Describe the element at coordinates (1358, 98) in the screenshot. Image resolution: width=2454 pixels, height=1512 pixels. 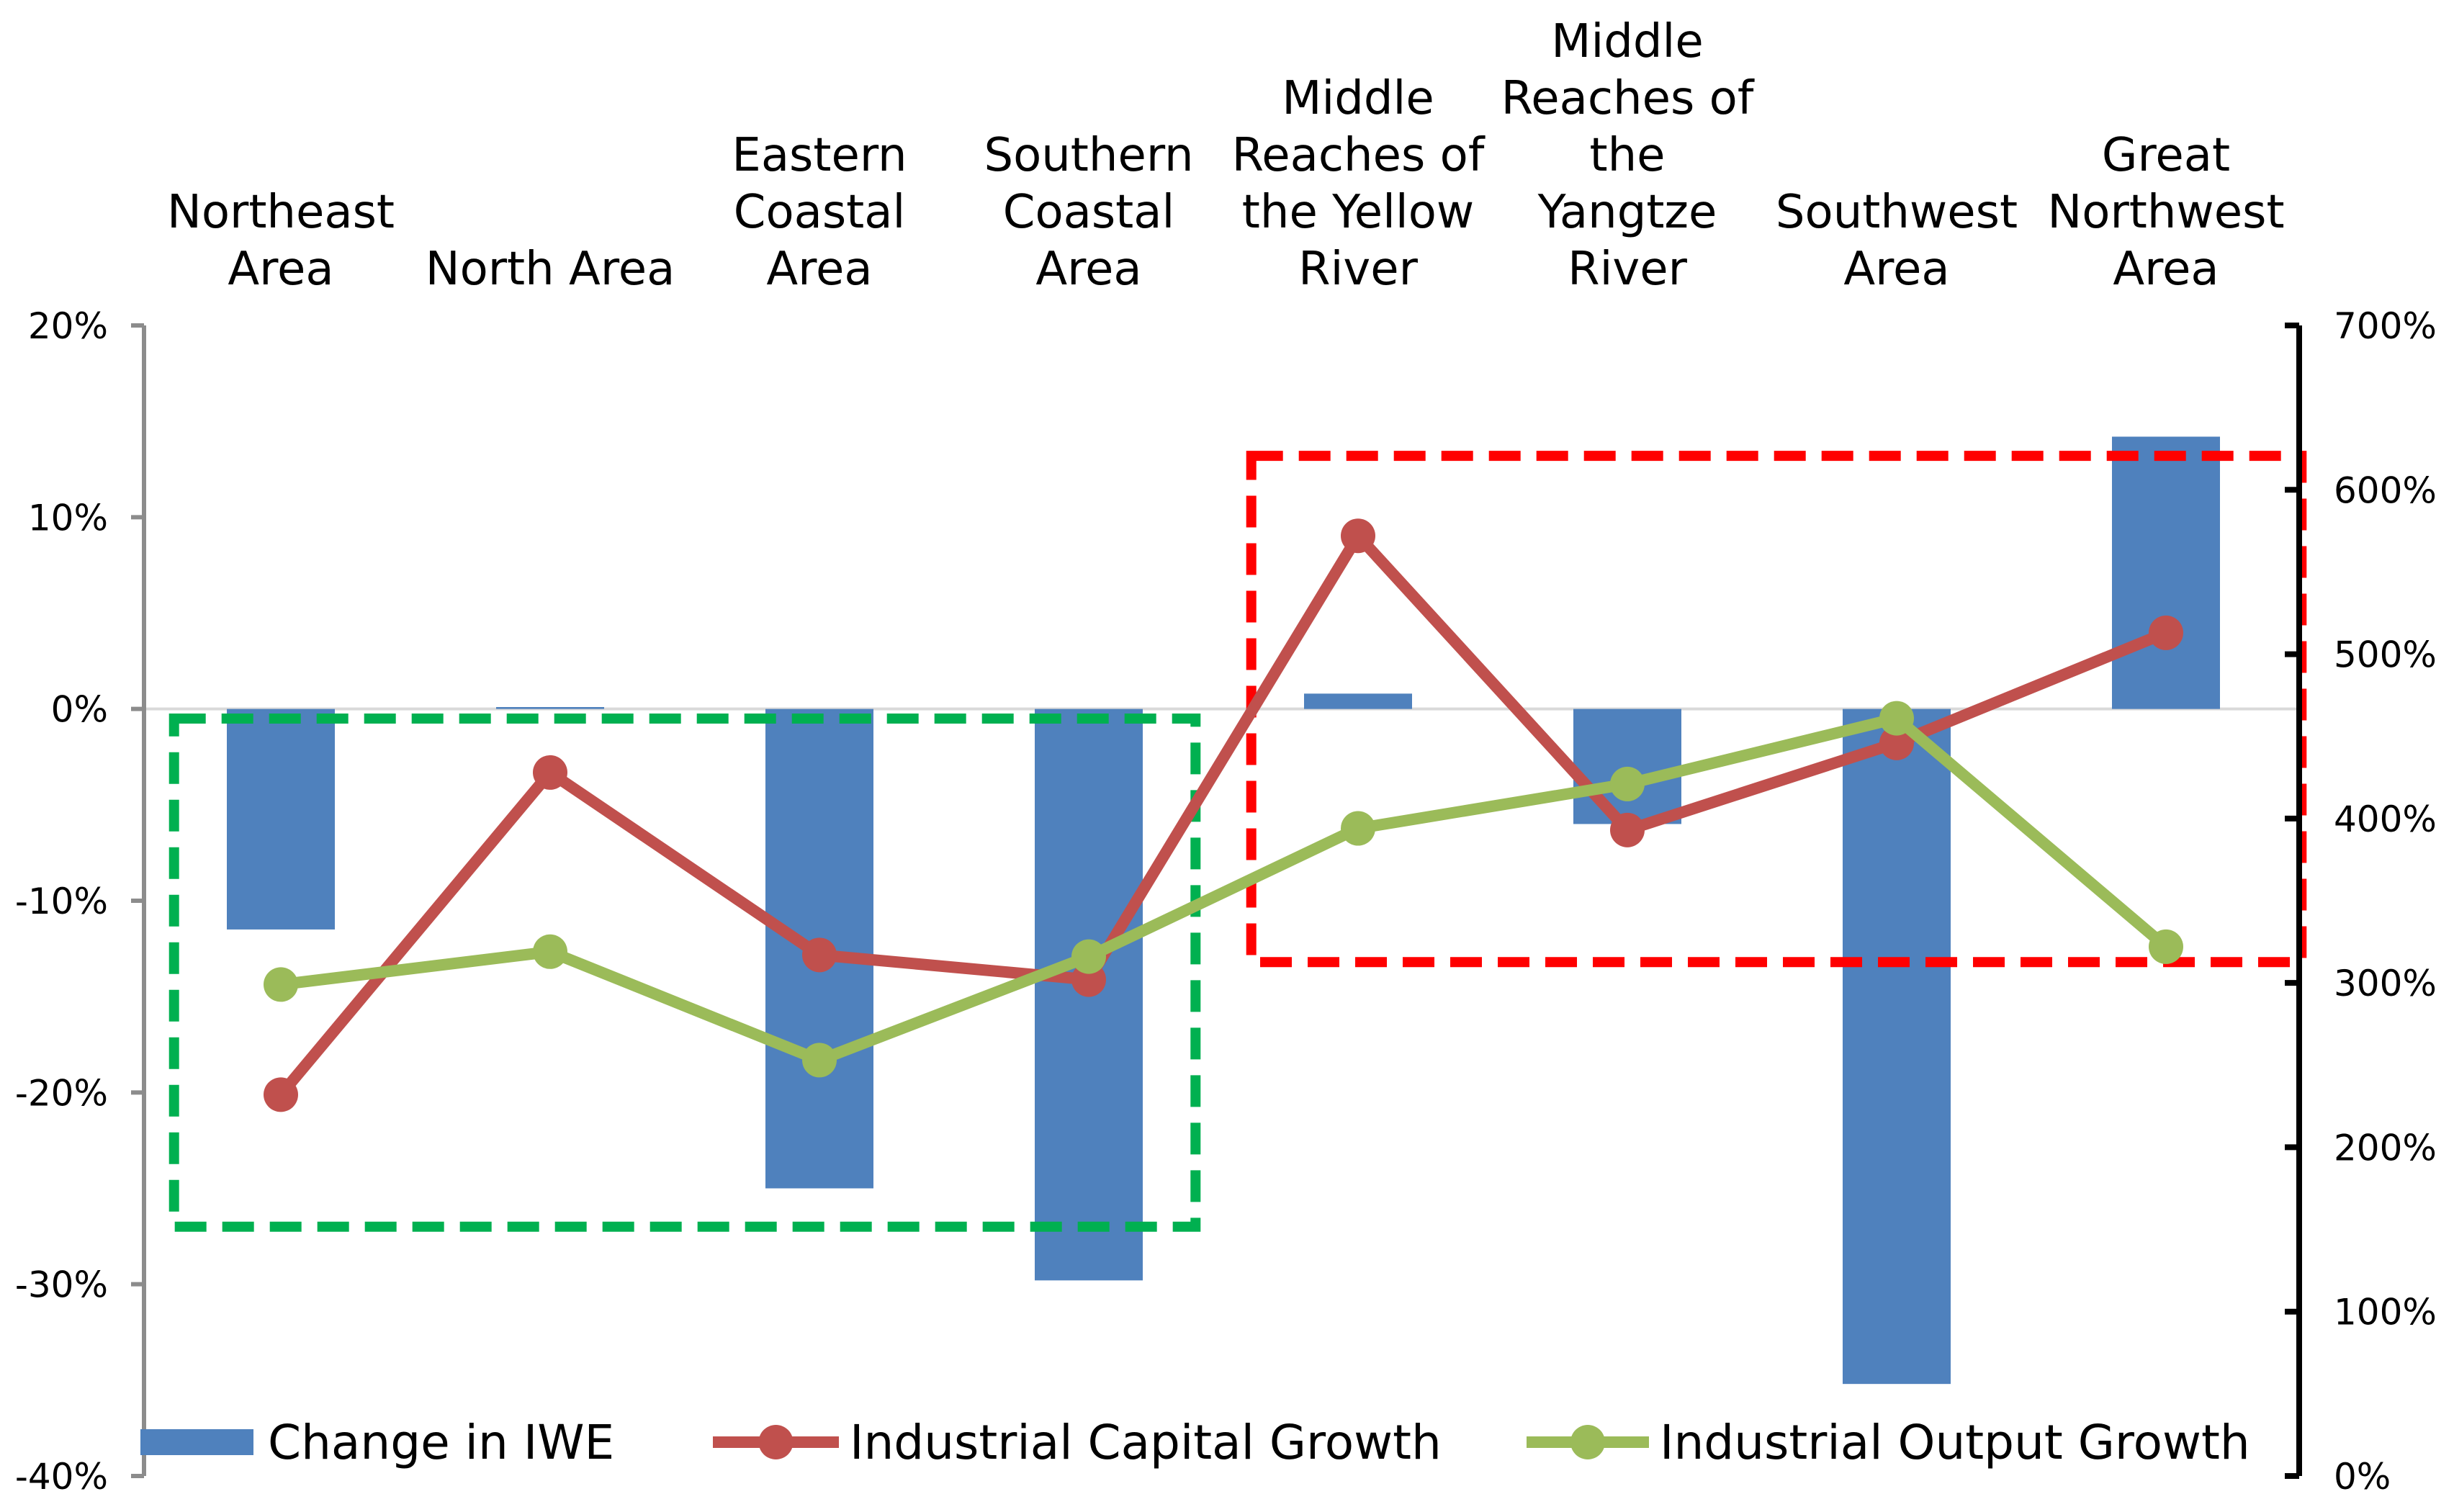
I see `category-label-4-line-0: Middle` at that location.